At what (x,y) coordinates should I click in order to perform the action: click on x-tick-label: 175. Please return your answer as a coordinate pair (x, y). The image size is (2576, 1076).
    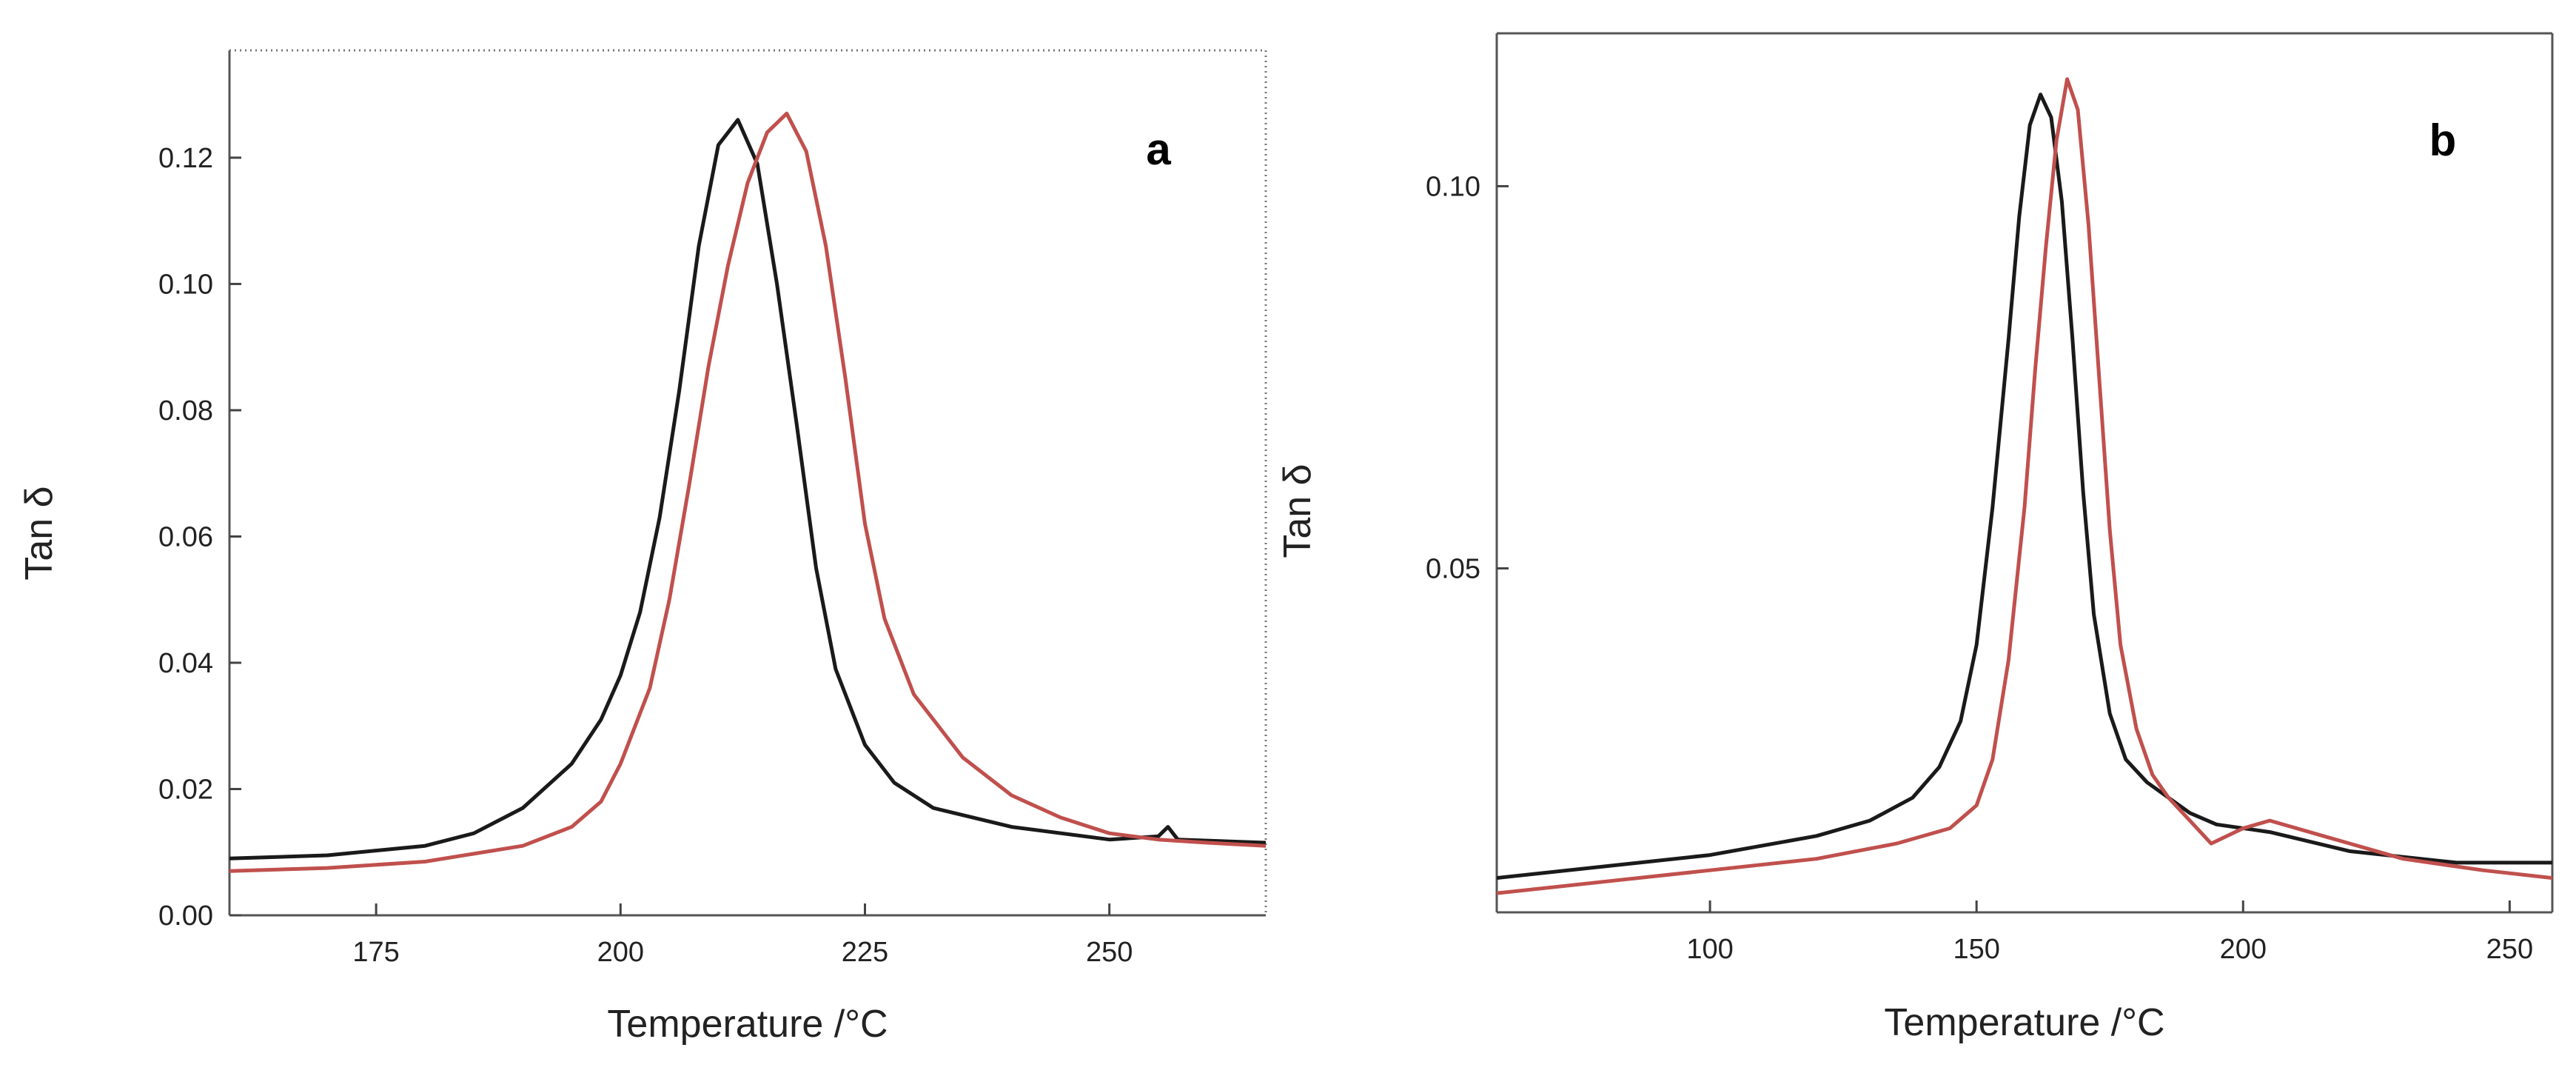
    Looking at the image, I should click on (375, 953).